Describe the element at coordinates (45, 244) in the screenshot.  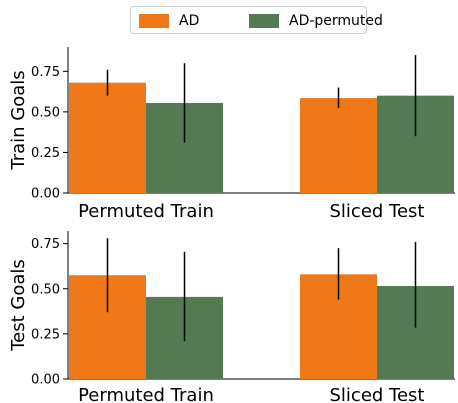
I see `panel2-ytick-label-3: 0.75` at that location.